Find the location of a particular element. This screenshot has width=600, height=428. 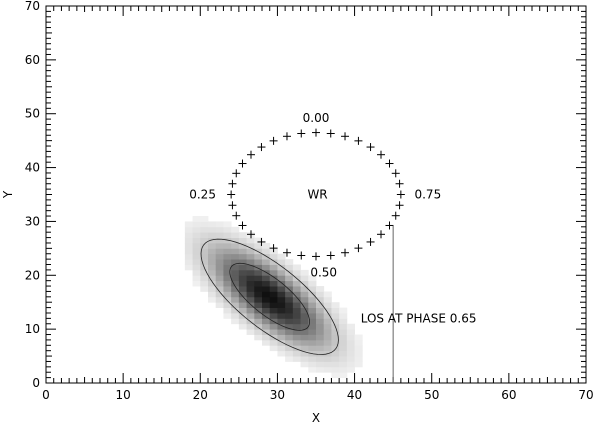

orbit-markers is located at coordinates (316, 194).